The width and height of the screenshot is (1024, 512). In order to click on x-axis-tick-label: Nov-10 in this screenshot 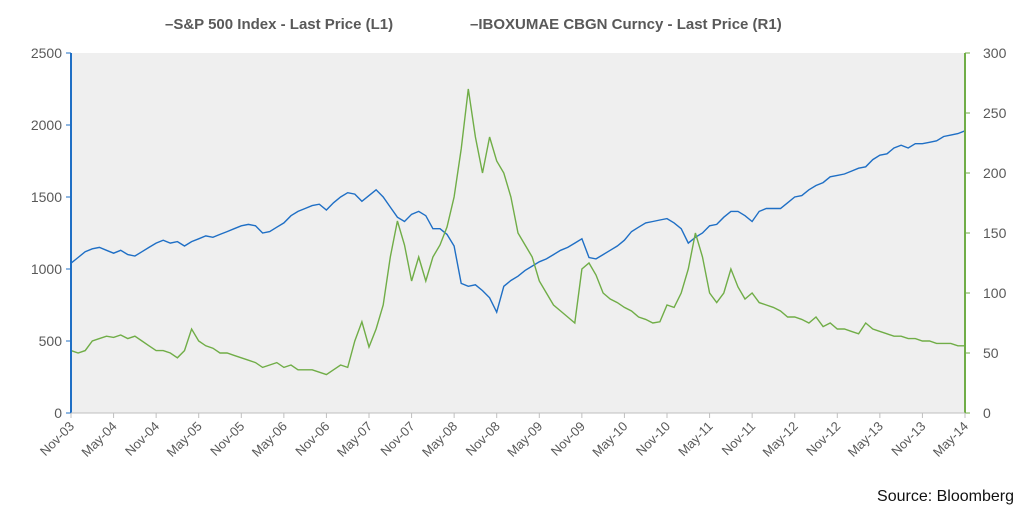, I will do `click(653, 439)`.